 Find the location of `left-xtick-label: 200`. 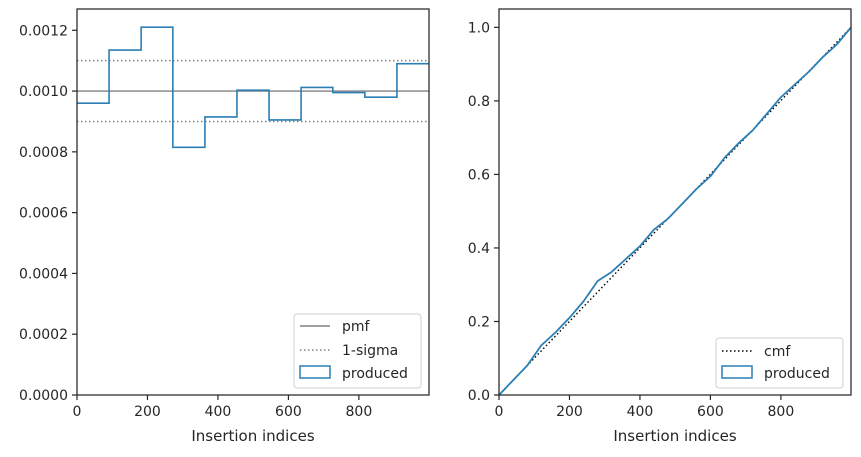

left-xtick-label: 200 is located at coordinates (147, 412).